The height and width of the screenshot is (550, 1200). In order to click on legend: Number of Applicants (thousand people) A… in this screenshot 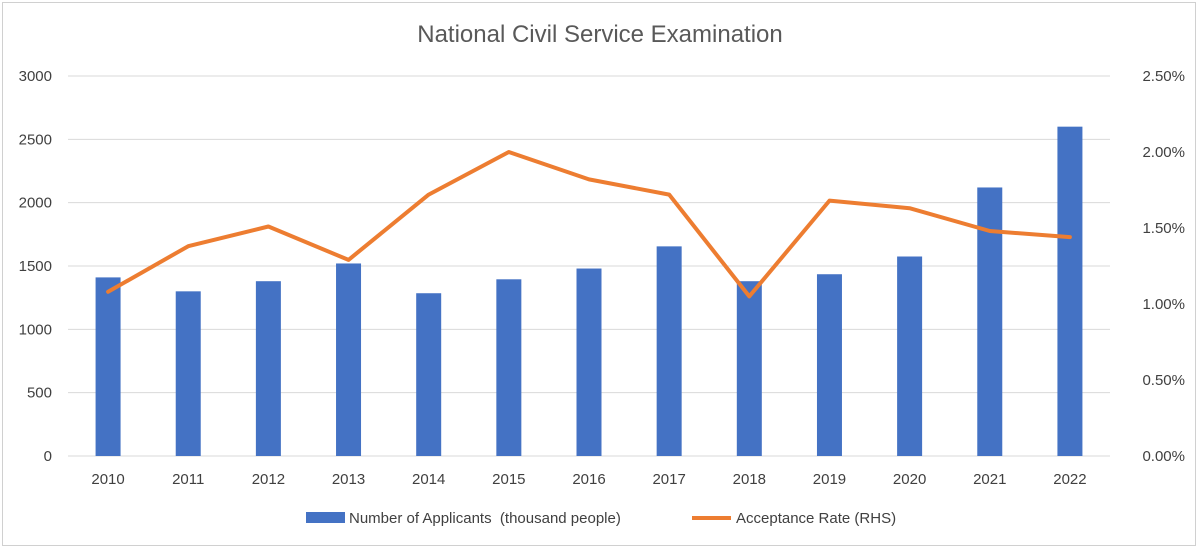, I will do `click(601, 518)`.